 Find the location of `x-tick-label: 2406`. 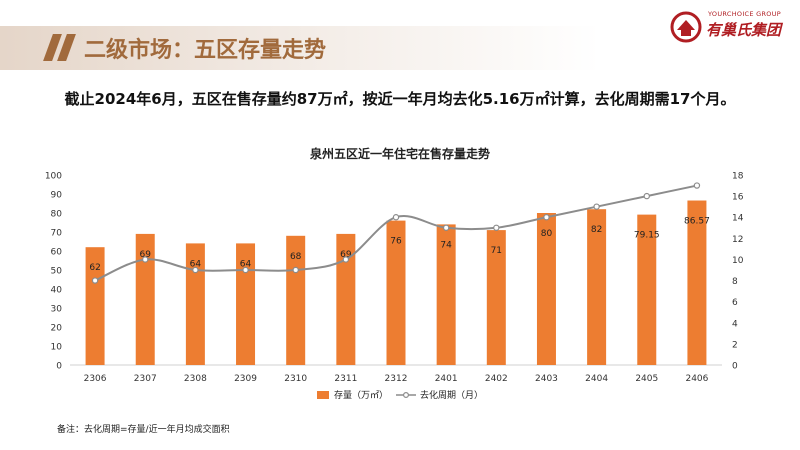

x-tick-label: 2406 is located at coordinates (696, 379).